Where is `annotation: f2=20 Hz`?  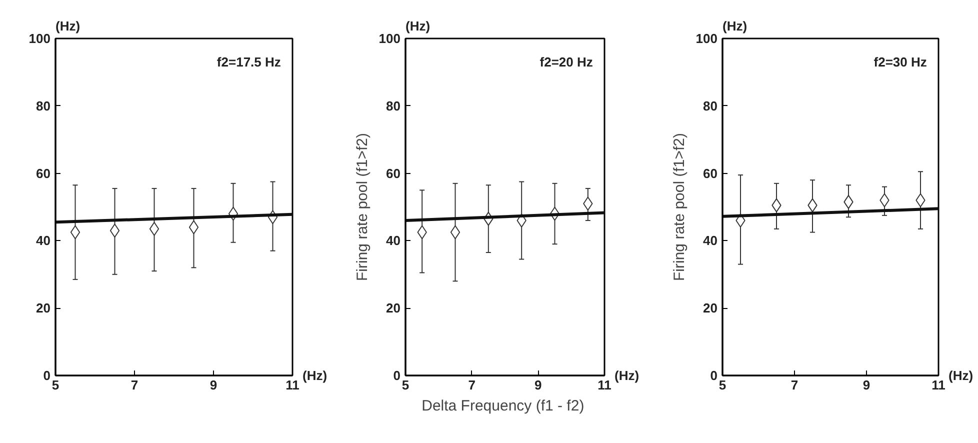 annotation: f2=20 Hz is located at coordinates (567, 62).